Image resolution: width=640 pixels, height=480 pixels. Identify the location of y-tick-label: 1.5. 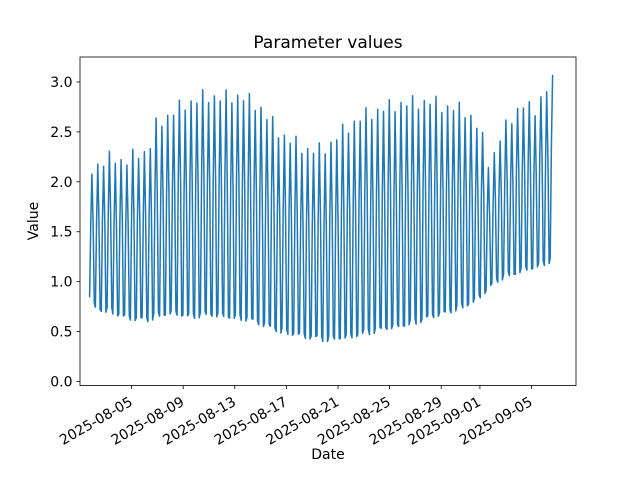
(61, 233).